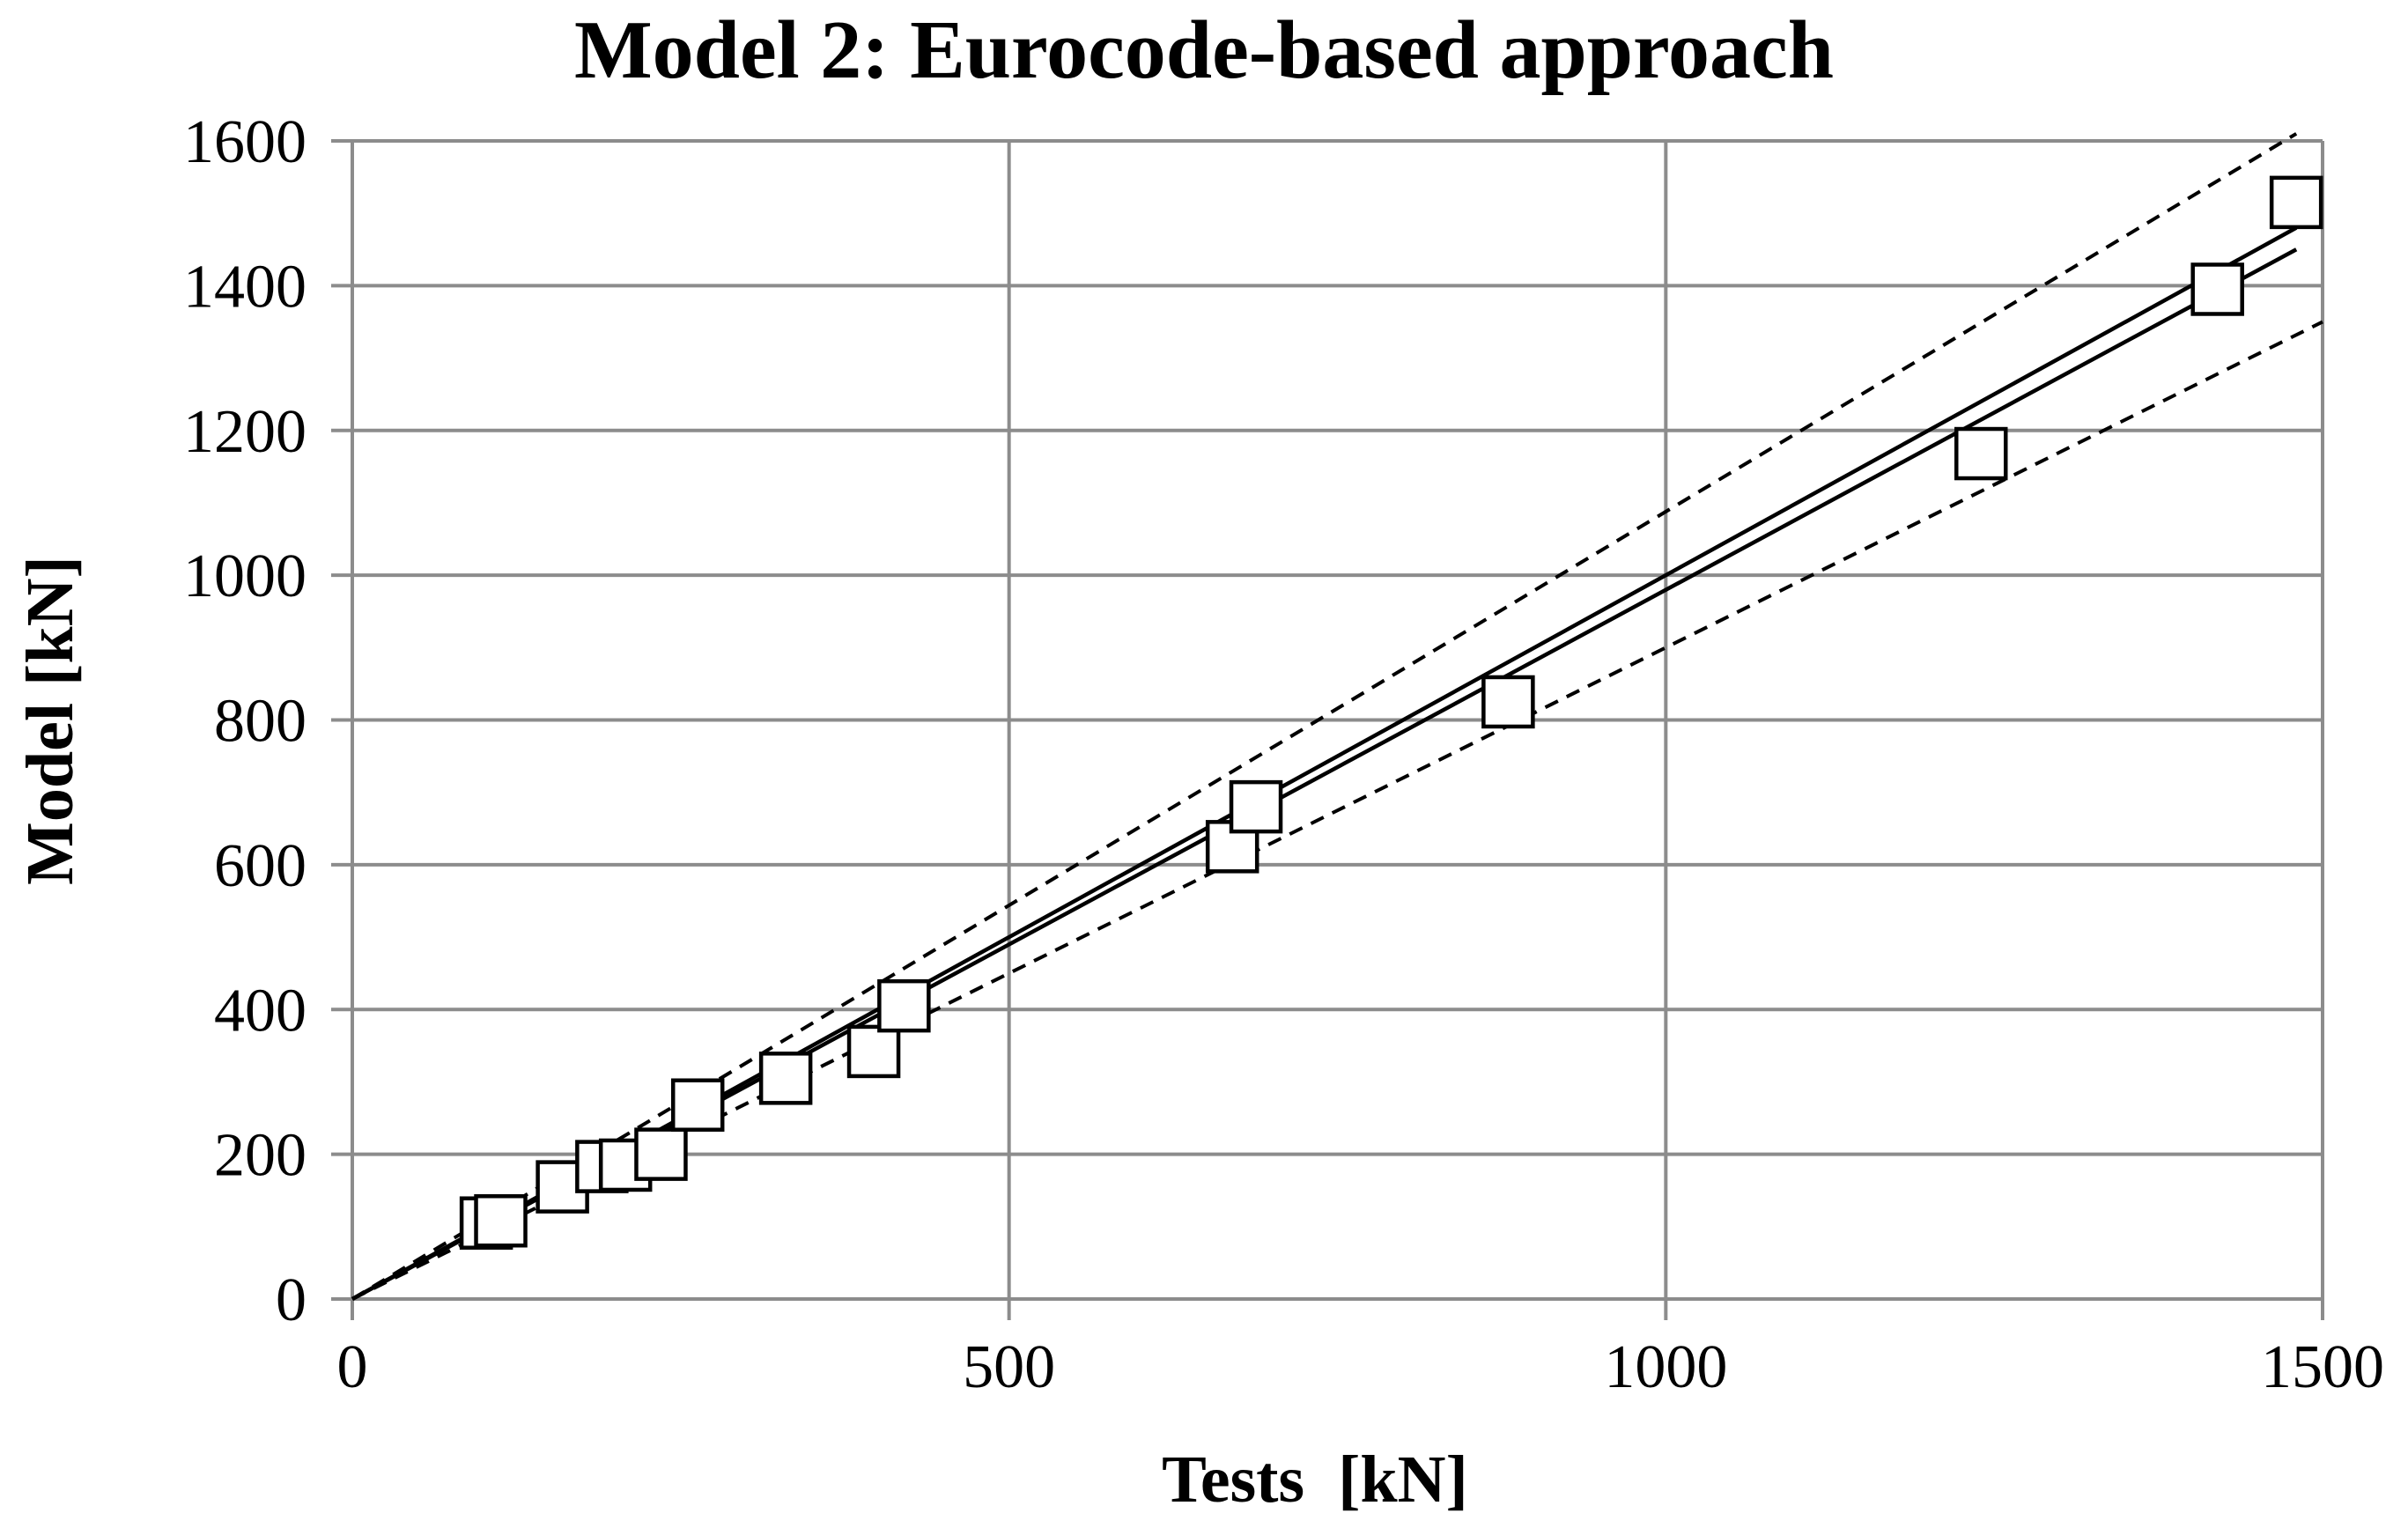 This screenshot has height=1528, width=2408. I want to click on chart-title: Model 2: Eurocode-based approach, so click(1204, 50).